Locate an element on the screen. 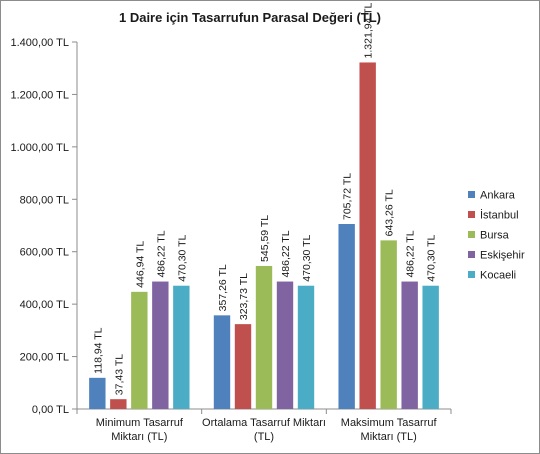 The image size is (540, 454). data-label: 323,73 TL is located at coordinates (244, 296).